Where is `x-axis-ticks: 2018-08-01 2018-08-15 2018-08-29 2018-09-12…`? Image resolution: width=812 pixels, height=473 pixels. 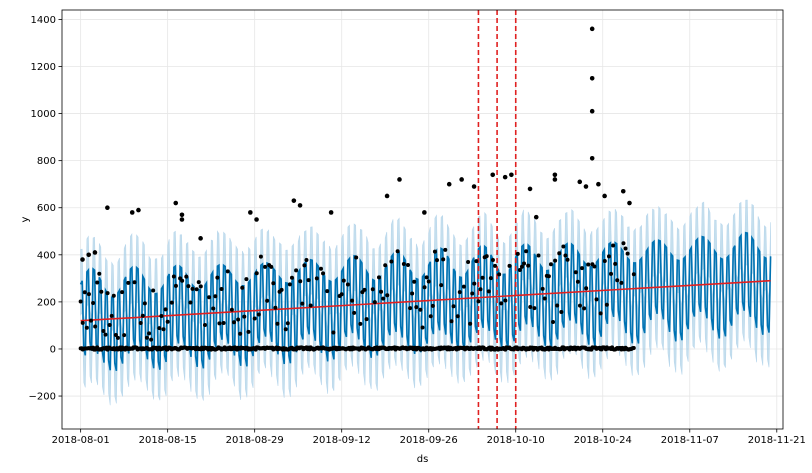
x-axis-ticks: 2018-08-01 2018-08-15 2018-08-29 2018-09-12… is located at coordinates (429, 437).